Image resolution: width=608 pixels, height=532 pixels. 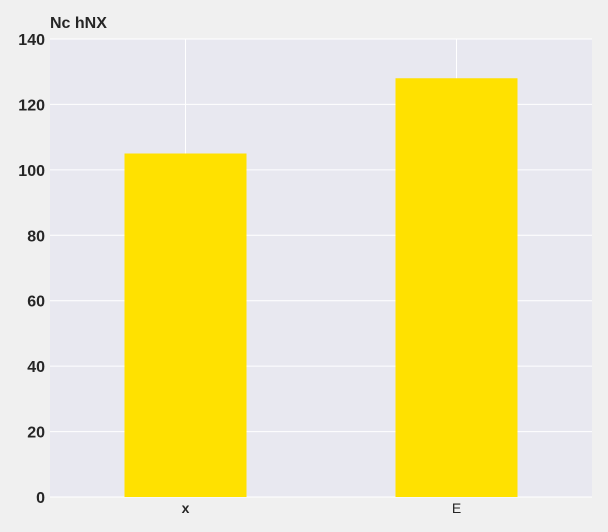 I want to click on y-tick-label: 120, so click(x=31, y=105).